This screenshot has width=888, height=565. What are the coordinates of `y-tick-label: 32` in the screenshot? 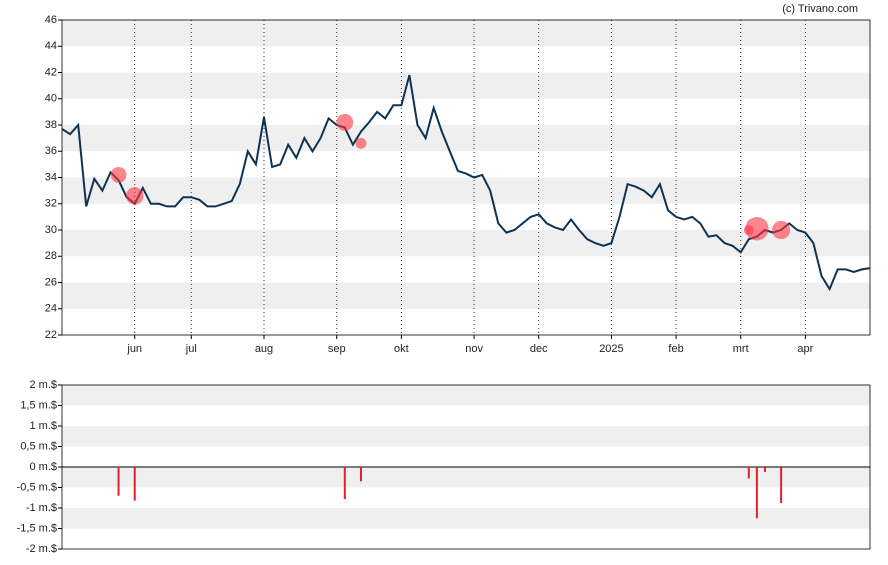 It's located at (51, 204).